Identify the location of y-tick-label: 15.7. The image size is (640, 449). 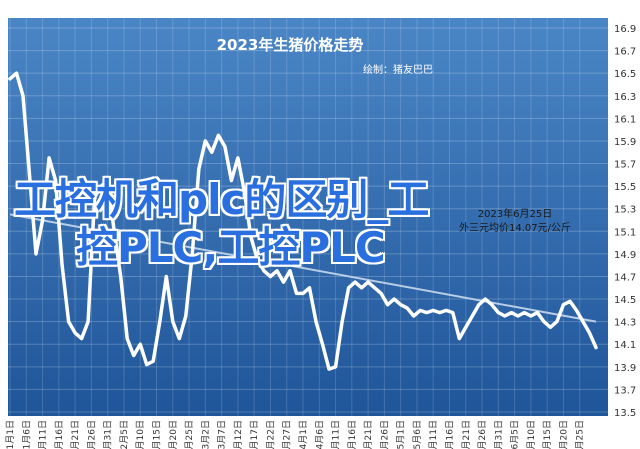
(625, 165).